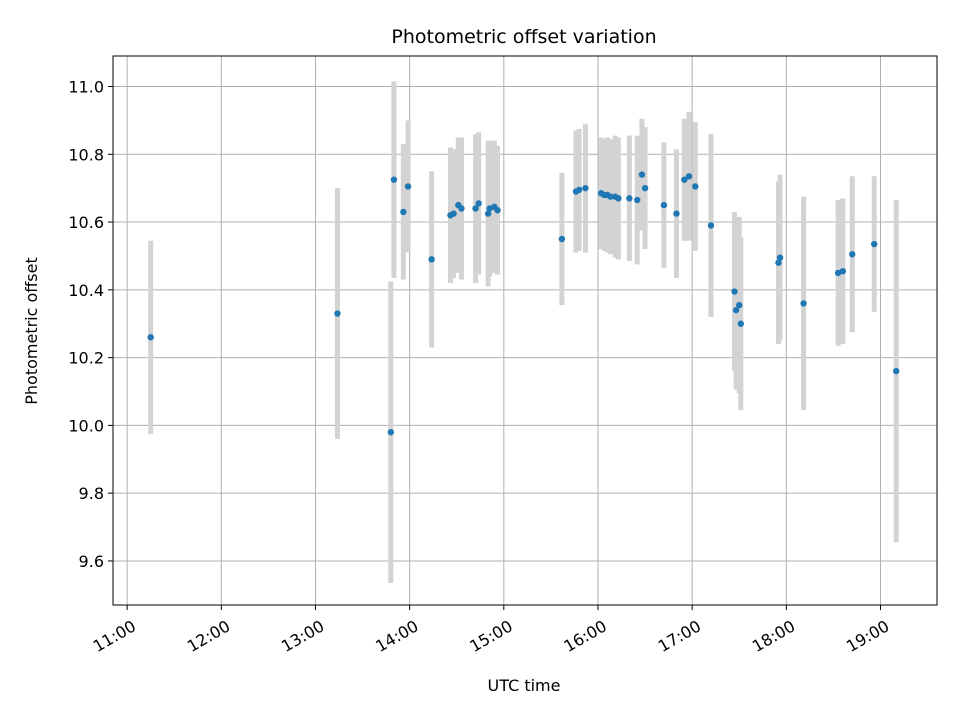 The height and width of the screenshot is (720, 960). What do you see at coordinates (524, 685) in the screenshot?
I see `x-axis-label: UTC time` at bounding box center [524, 685].